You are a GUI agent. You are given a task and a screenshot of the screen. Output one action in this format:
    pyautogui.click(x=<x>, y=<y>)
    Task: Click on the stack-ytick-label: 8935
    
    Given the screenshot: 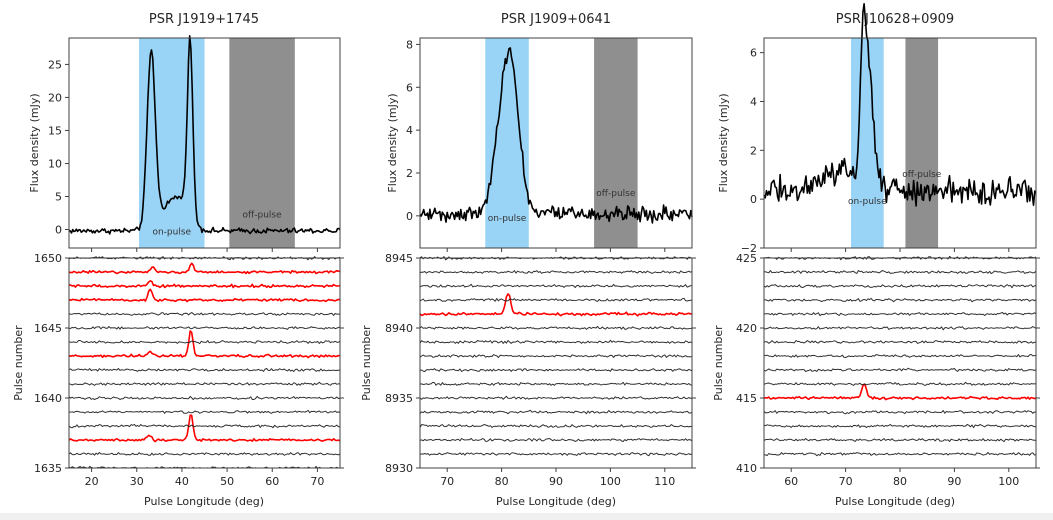 What is the action you would take?
    pyautogui.click(x=399, y=398)
    